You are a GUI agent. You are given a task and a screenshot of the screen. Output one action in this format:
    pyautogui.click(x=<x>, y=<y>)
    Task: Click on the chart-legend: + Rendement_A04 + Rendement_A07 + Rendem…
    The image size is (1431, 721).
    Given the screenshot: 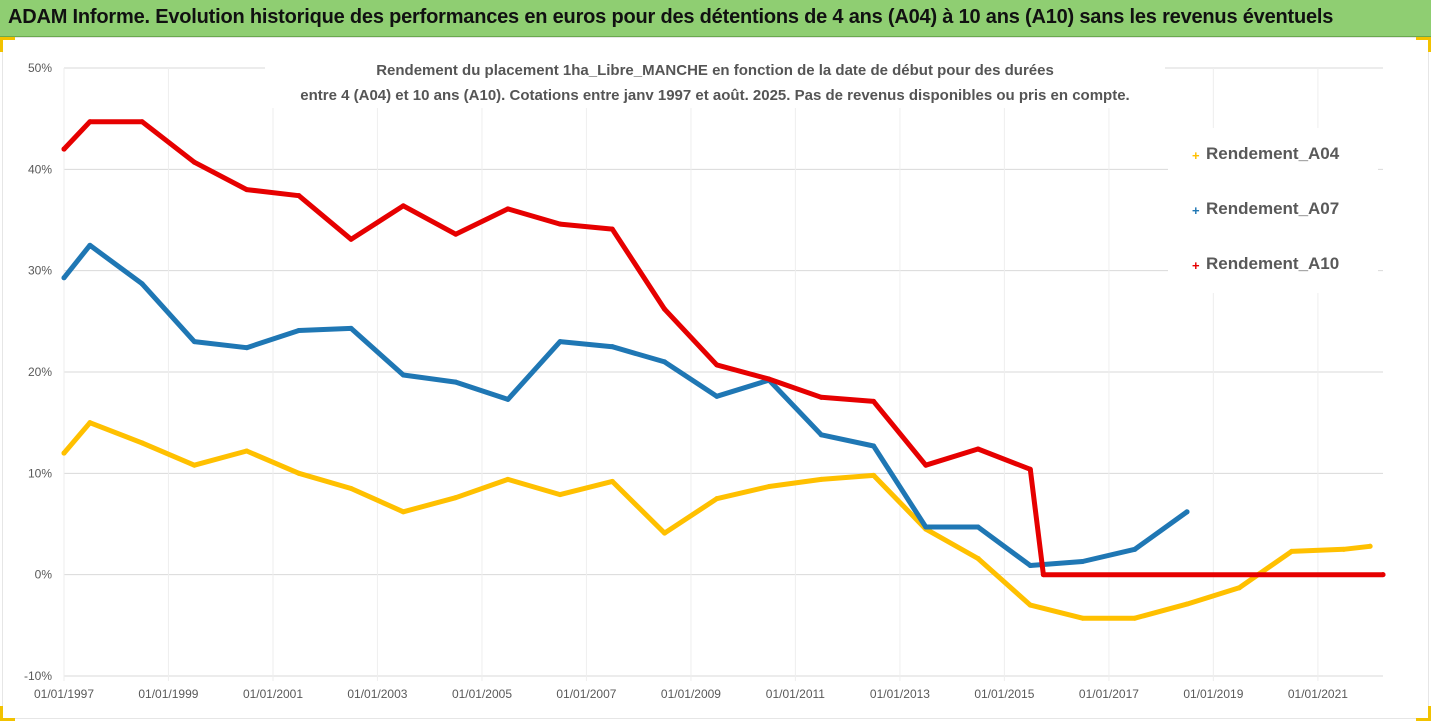 What is the action you would take?
    pyautogui.click(x=1273, y=210)
    